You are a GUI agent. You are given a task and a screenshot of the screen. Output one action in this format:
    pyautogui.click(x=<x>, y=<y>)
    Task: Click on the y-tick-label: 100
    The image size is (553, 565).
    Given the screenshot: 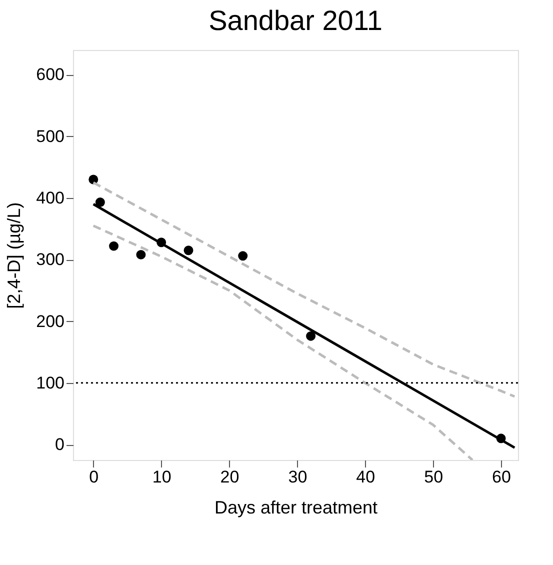 What is the action you would take?
    pyautogui.click(x=50, y=382)
    